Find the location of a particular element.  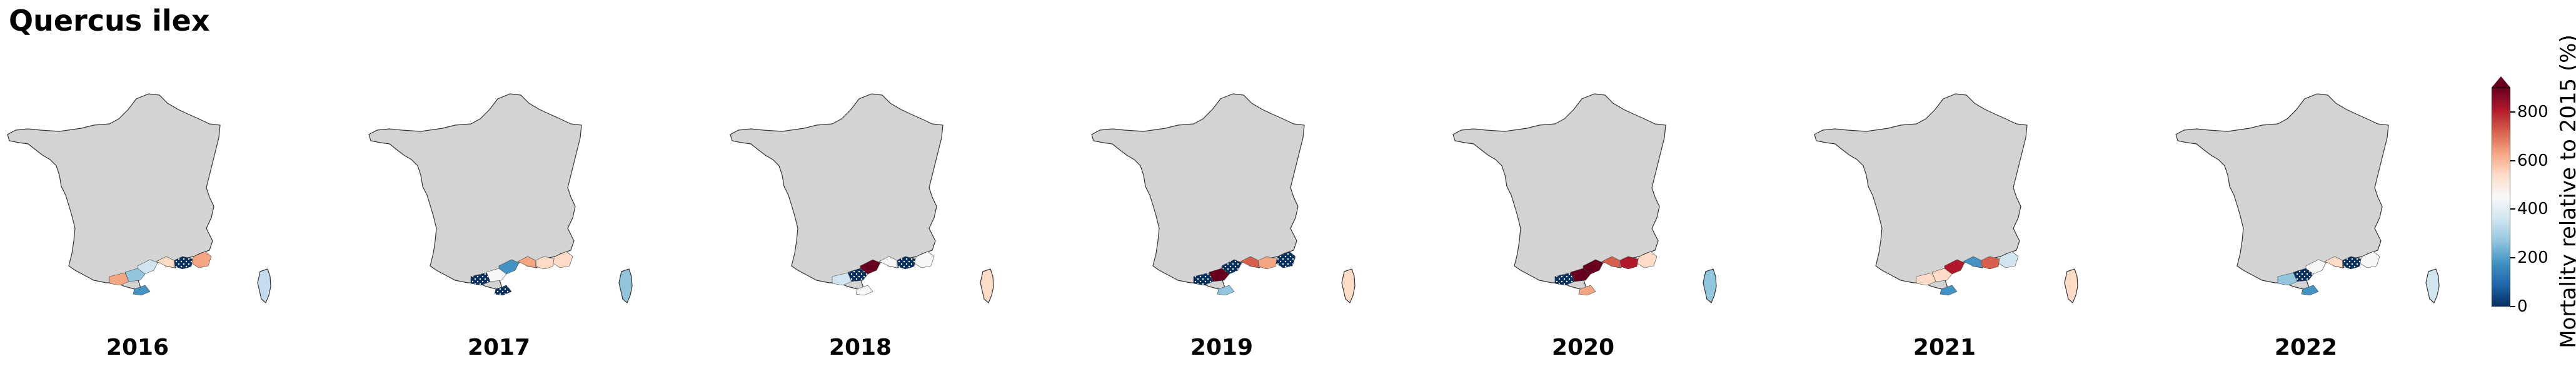

year-label: 2019 is located at coordinates (1222, 347).